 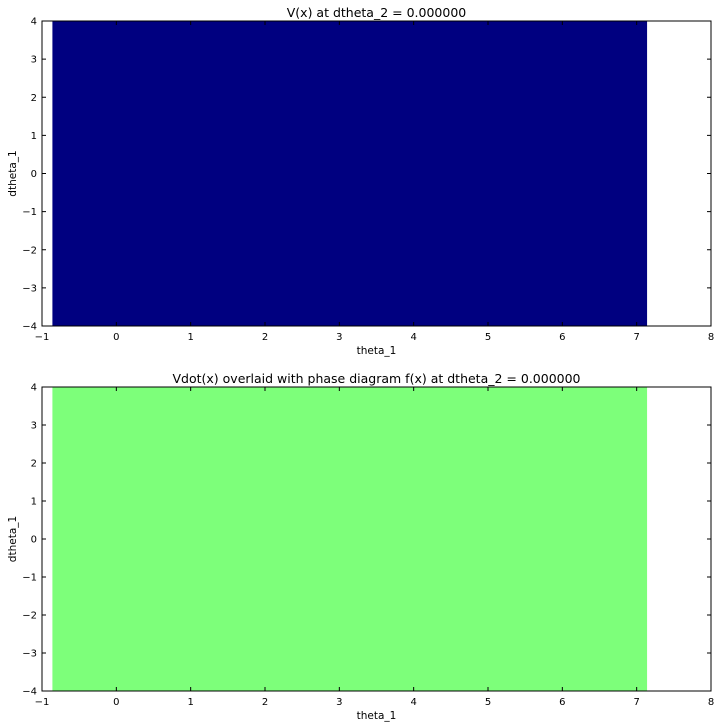 I want to click on bottom-chart-ytick-label: 4, so click(x=34, y=388).